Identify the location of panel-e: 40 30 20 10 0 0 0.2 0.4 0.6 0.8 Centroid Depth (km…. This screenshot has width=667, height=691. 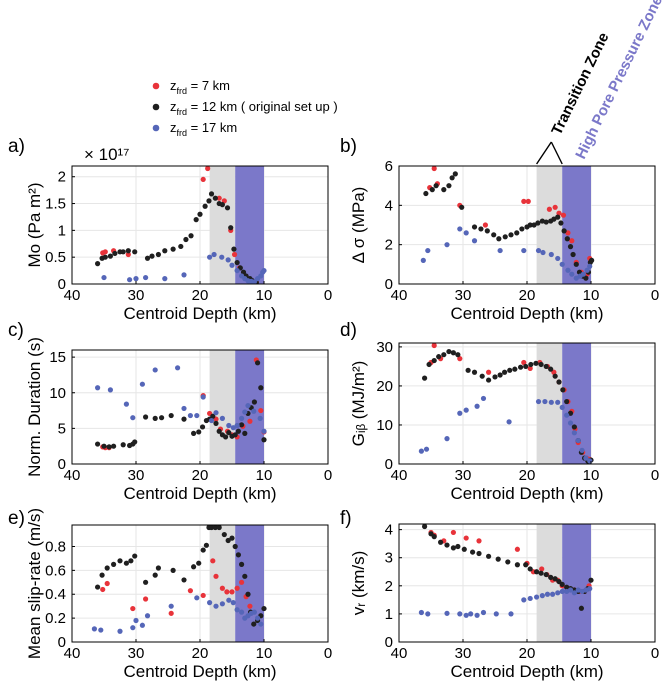
(170, 594).